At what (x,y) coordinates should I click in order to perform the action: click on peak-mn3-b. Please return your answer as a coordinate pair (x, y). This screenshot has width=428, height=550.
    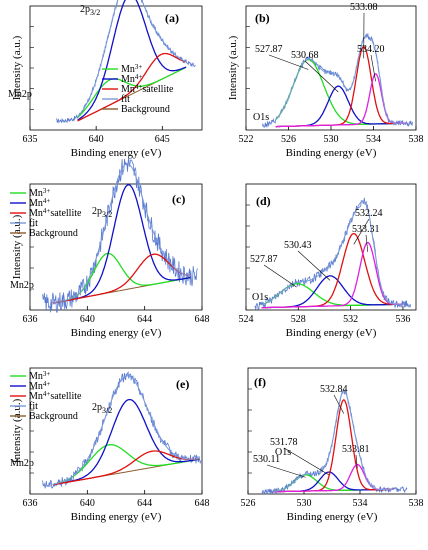
    Looking at the image, I should click on (341, 91).